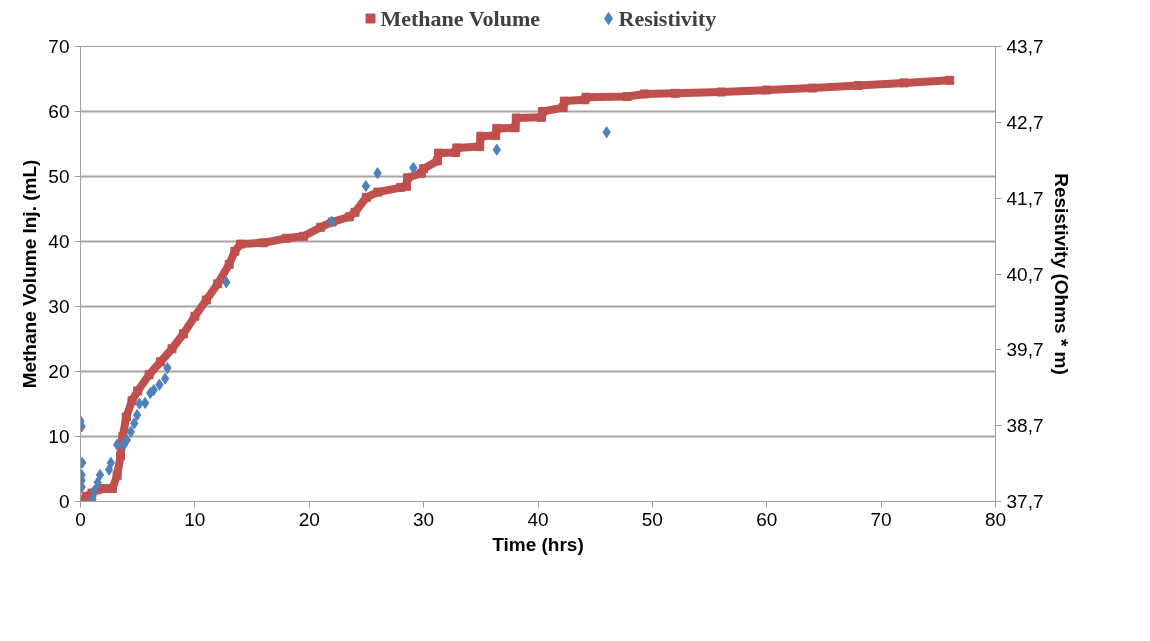  I want to click on x-tick-label: 30, so click(424, 519).